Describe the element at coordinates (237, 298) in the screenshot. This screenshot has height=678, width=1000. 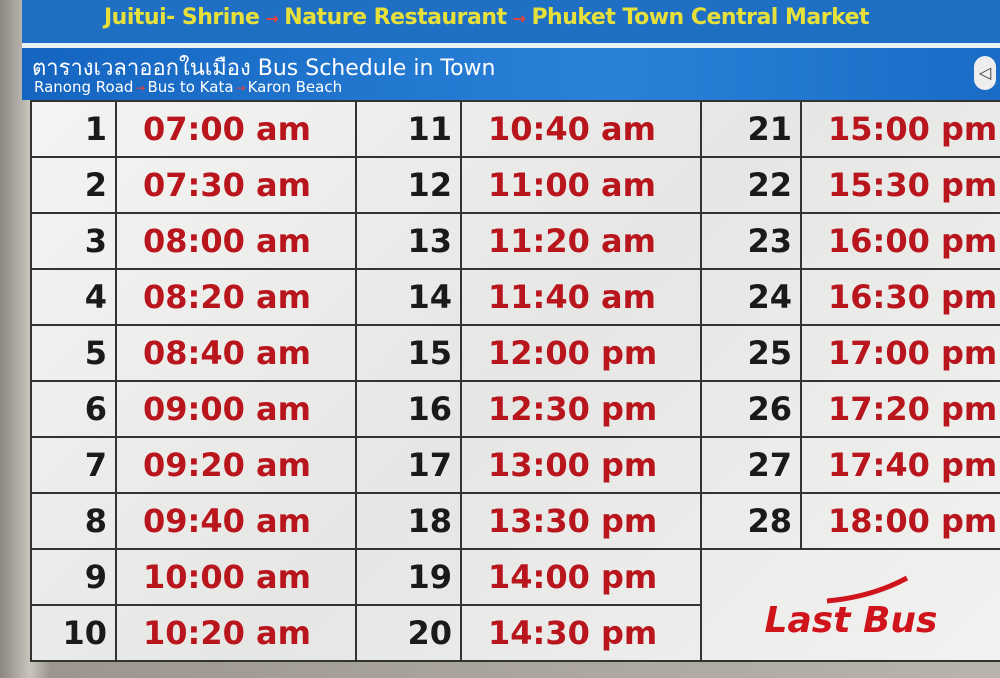
I see `departure-time: 08:20 am` at that location.